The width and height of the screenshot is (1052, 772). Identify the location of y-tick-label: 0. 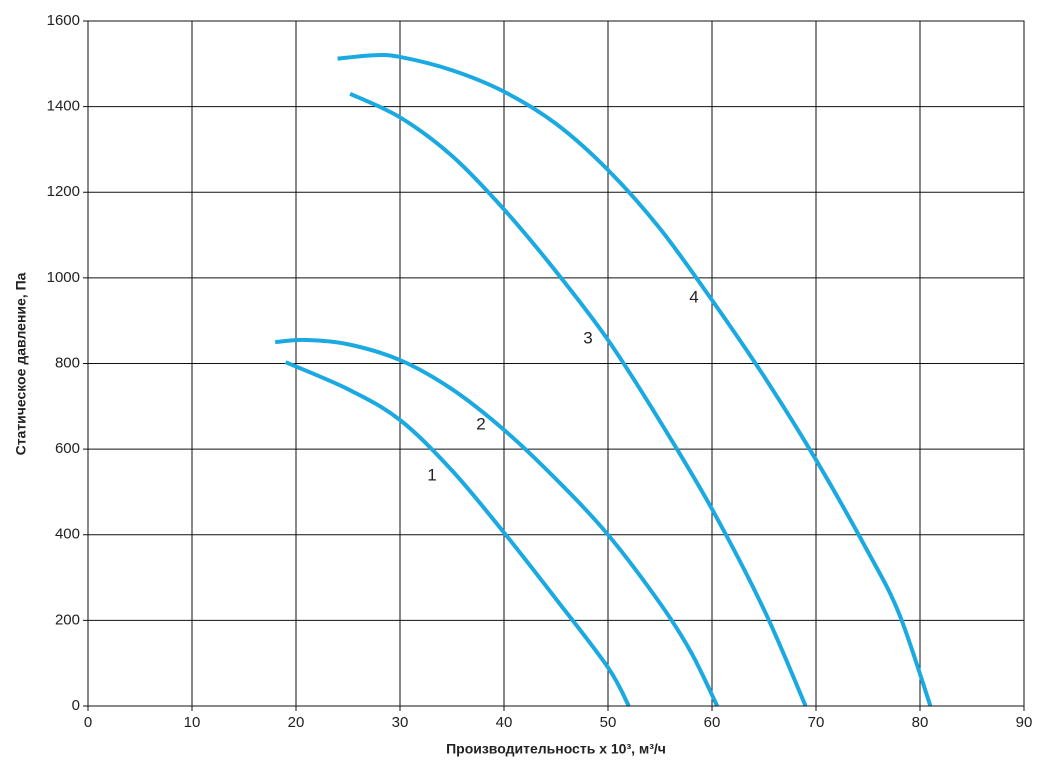
(76, 705).